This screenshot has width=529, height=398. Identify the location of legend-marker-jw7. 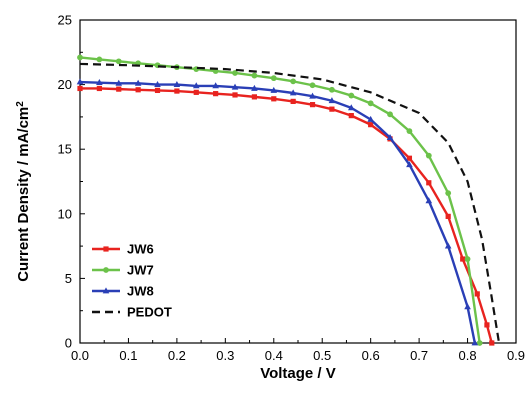
(106, 270).